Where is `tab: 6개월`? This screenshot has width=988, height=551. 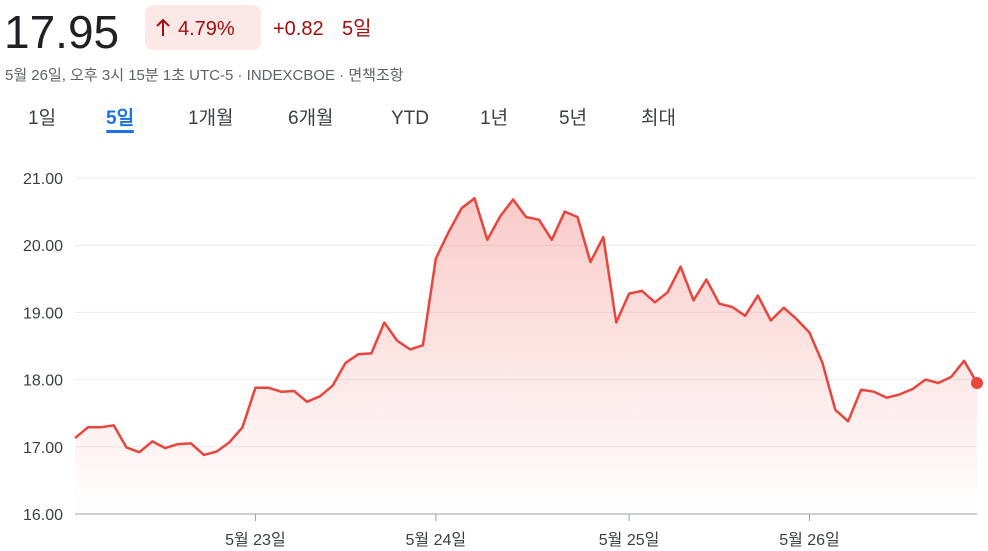 tab: 6개월 is located at coordinates (311, 118).